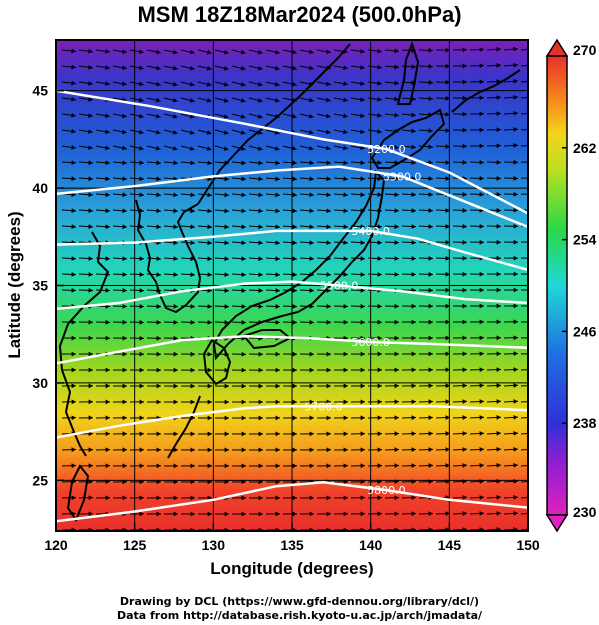 The width and height of the screenshot is (599, 625). What do you see at coordinates (408, 73) in the screenshot?
I see `sakhalin-coastline` at bounding box center [408, 73].